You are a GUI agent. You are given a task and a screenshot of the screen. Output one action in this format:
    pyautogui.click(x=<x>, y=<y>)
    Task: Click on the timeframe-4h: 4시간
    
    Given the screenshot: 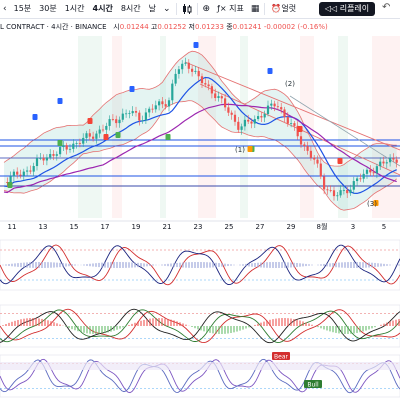 What is the action you would take?
    pyautogui.click(x=102, y=8)
    